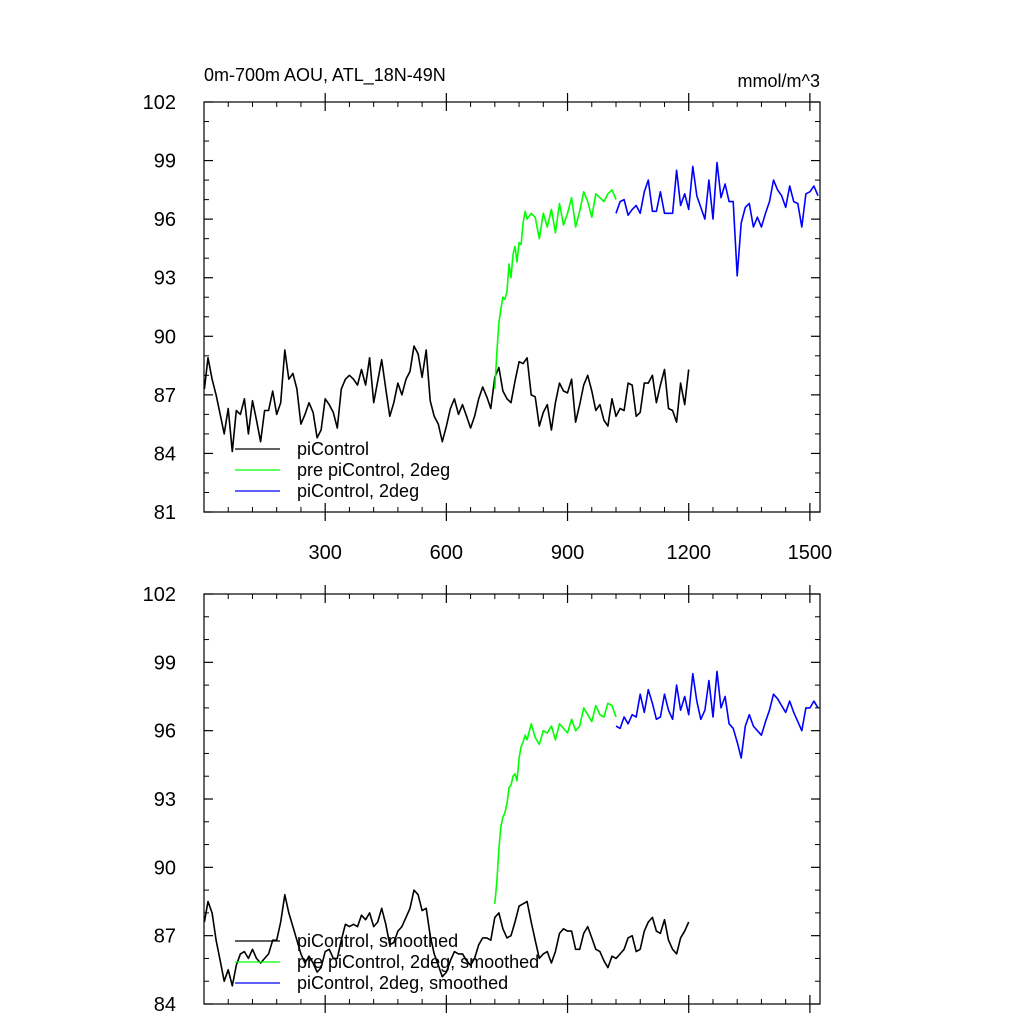 This screenshot has width=1024, height=1024. Describe the element at coordinates (373, 470) in the screenshot. I see `legend-label-pre-picontrol: pre piControl, 2deg` at that location.